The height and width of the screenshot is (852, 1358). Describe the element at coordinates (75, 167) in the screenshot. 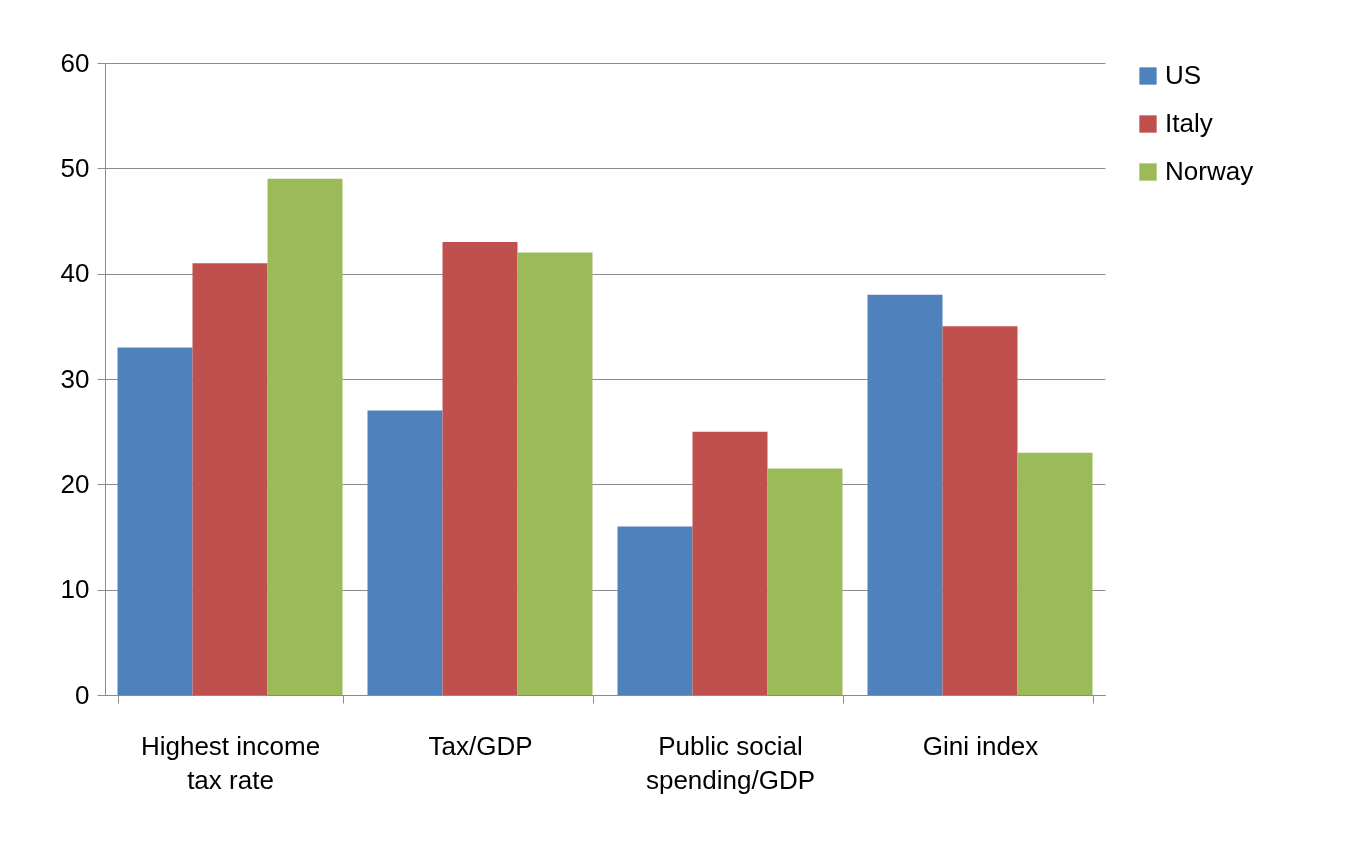

I see `y-tick-label: 50` at that location.